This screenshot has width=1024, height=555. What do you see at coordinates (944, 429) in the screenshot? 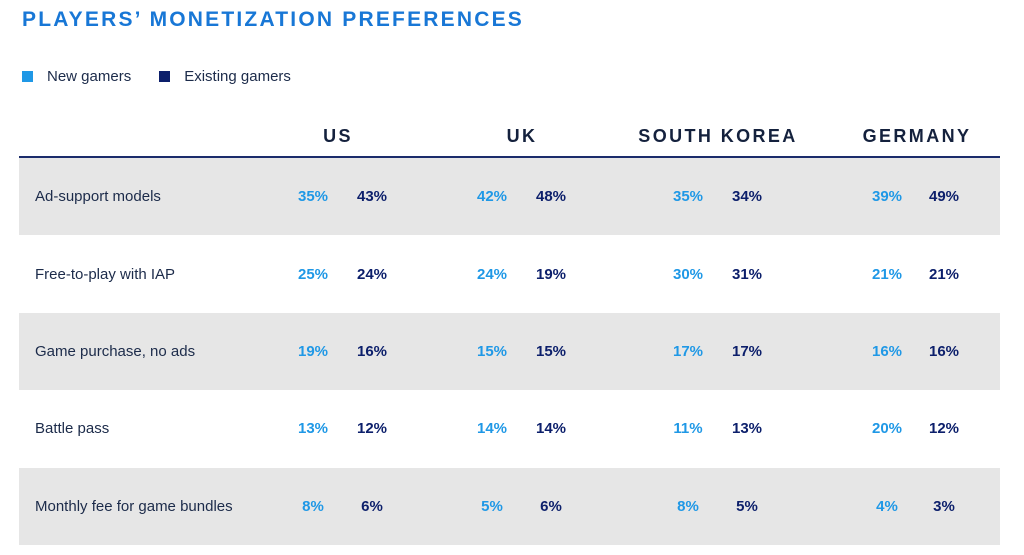
I see `value-existing-gamers-germany: 12%` at bounding box center [944, 429].